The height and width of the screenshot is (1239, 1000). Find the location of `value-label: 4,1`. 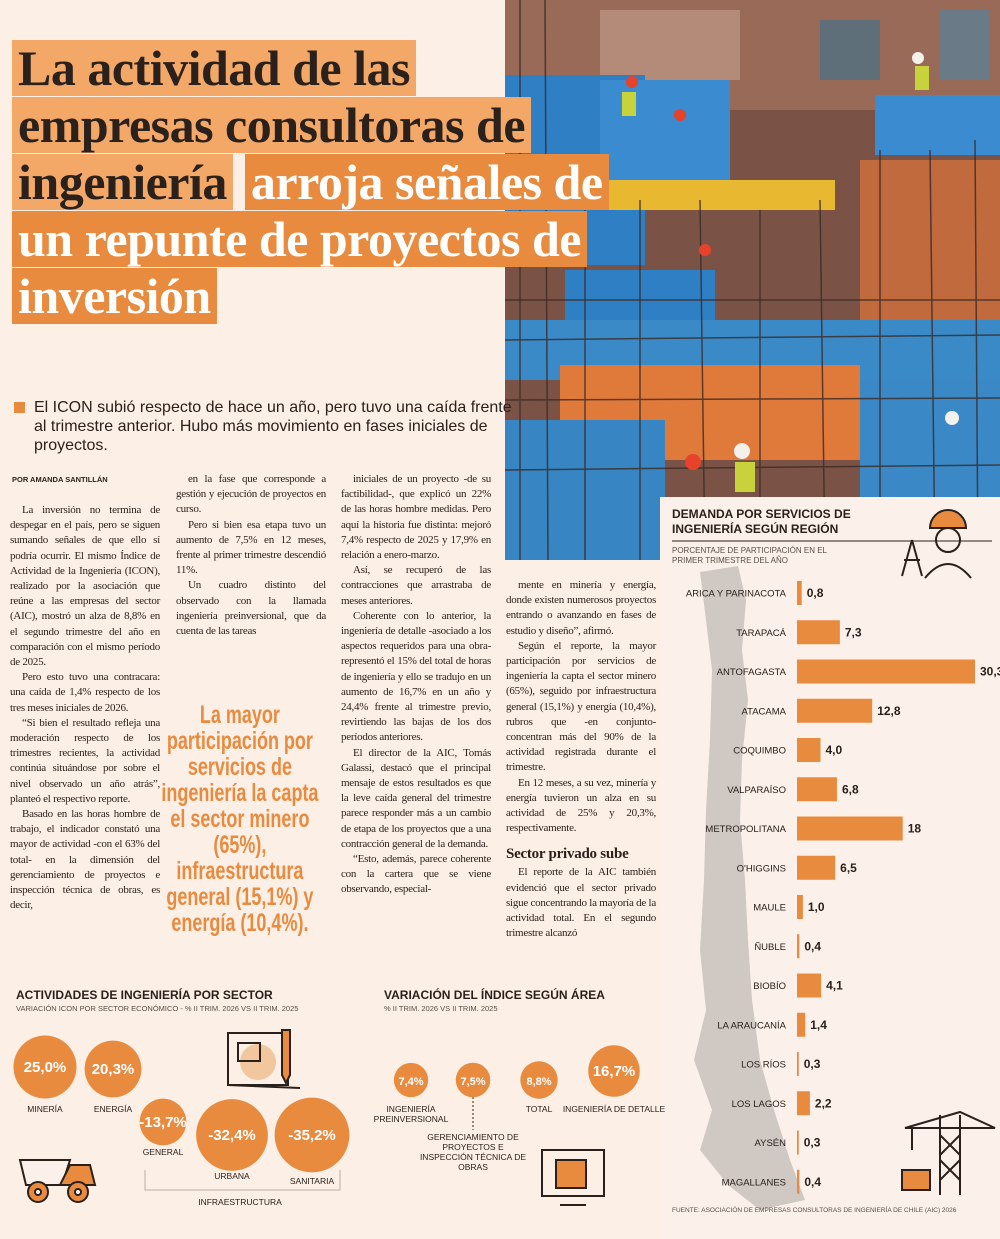

value-label: 4,1 is located at coordinates (834, 986).